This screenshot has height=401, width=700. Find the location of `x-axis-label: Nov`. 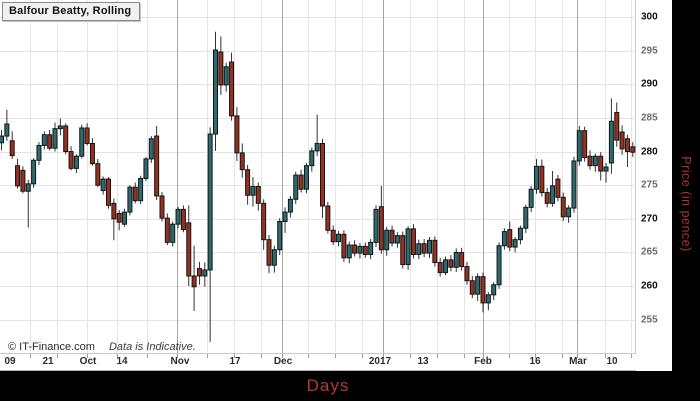

x-axis-label: Nov is located at coordinates (180, 361).